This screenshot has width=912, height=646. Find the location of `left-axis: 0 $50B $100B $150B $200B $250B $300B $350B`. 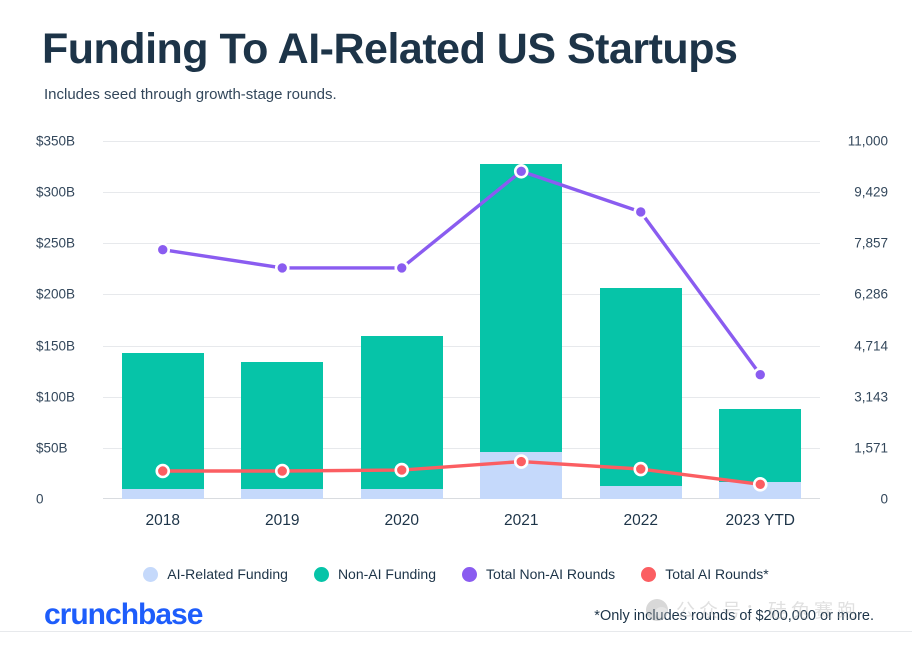

left-axis: 0 $50B $100B $150B $200B $250B $300B $350B is located at coordinates (67, 320).